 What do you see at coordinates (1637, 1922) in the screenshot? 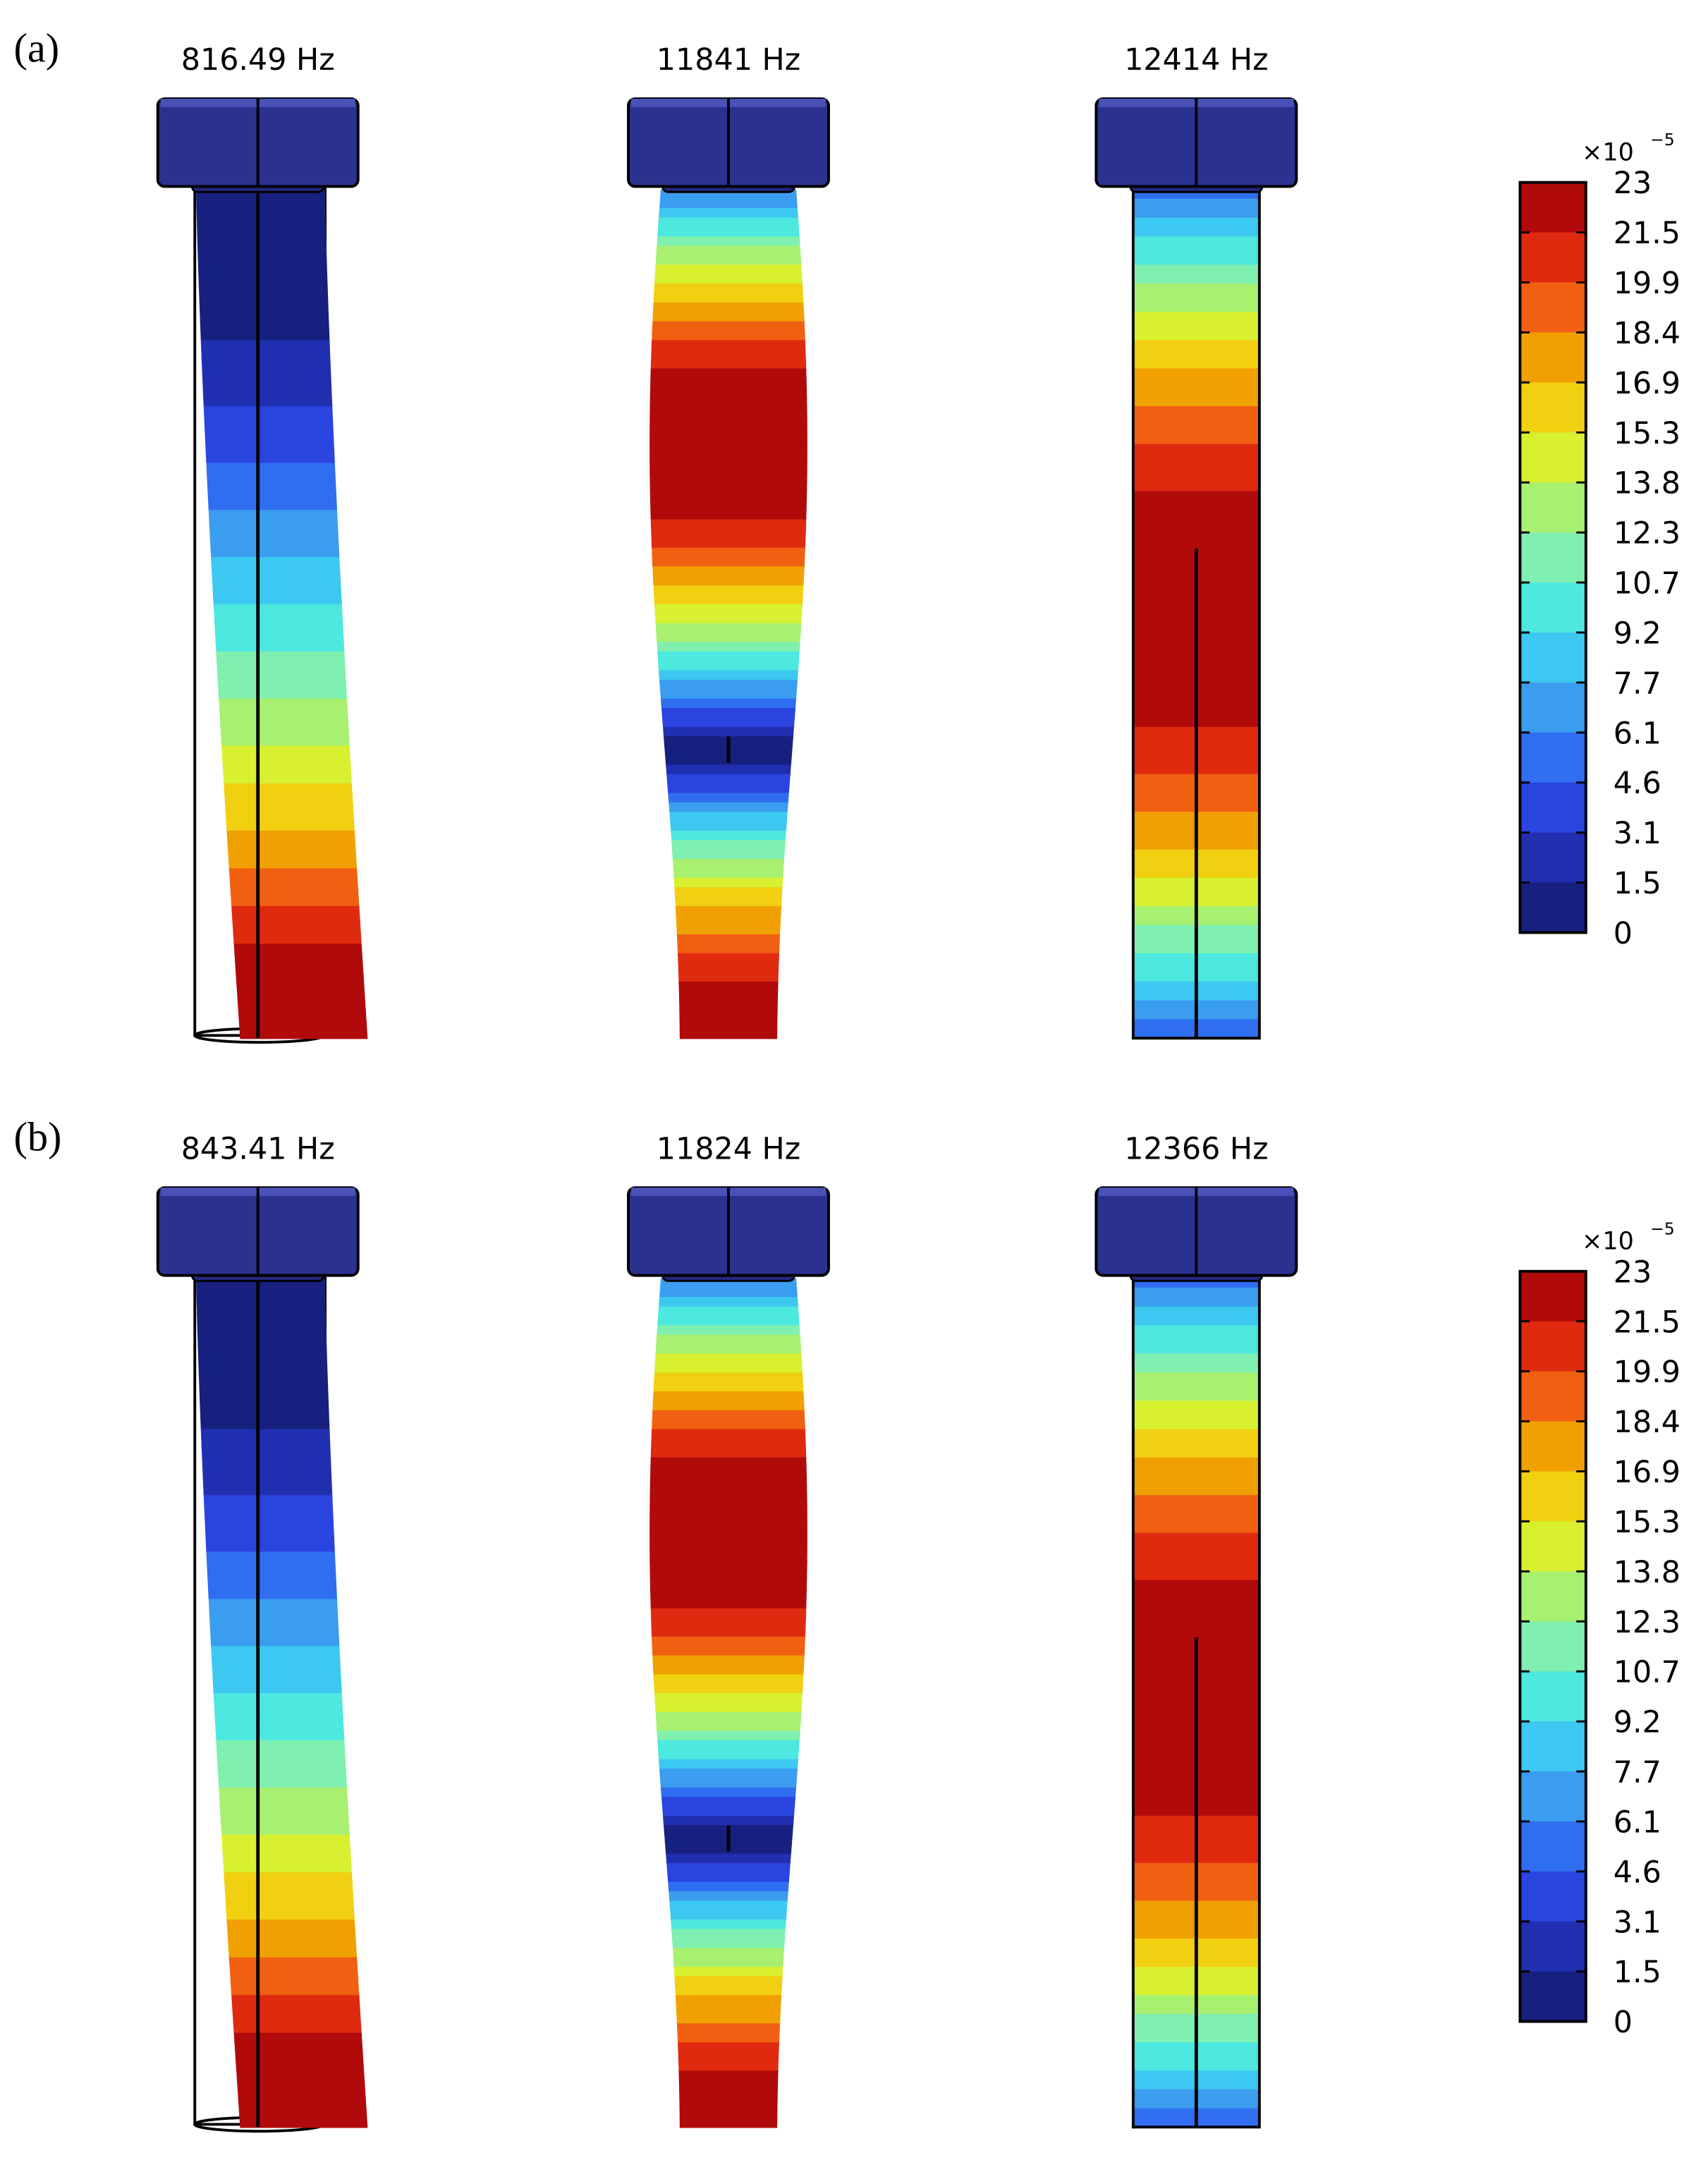
I see `colorbar-tick-label: 3.1` at bounding box center [1637, 1922].